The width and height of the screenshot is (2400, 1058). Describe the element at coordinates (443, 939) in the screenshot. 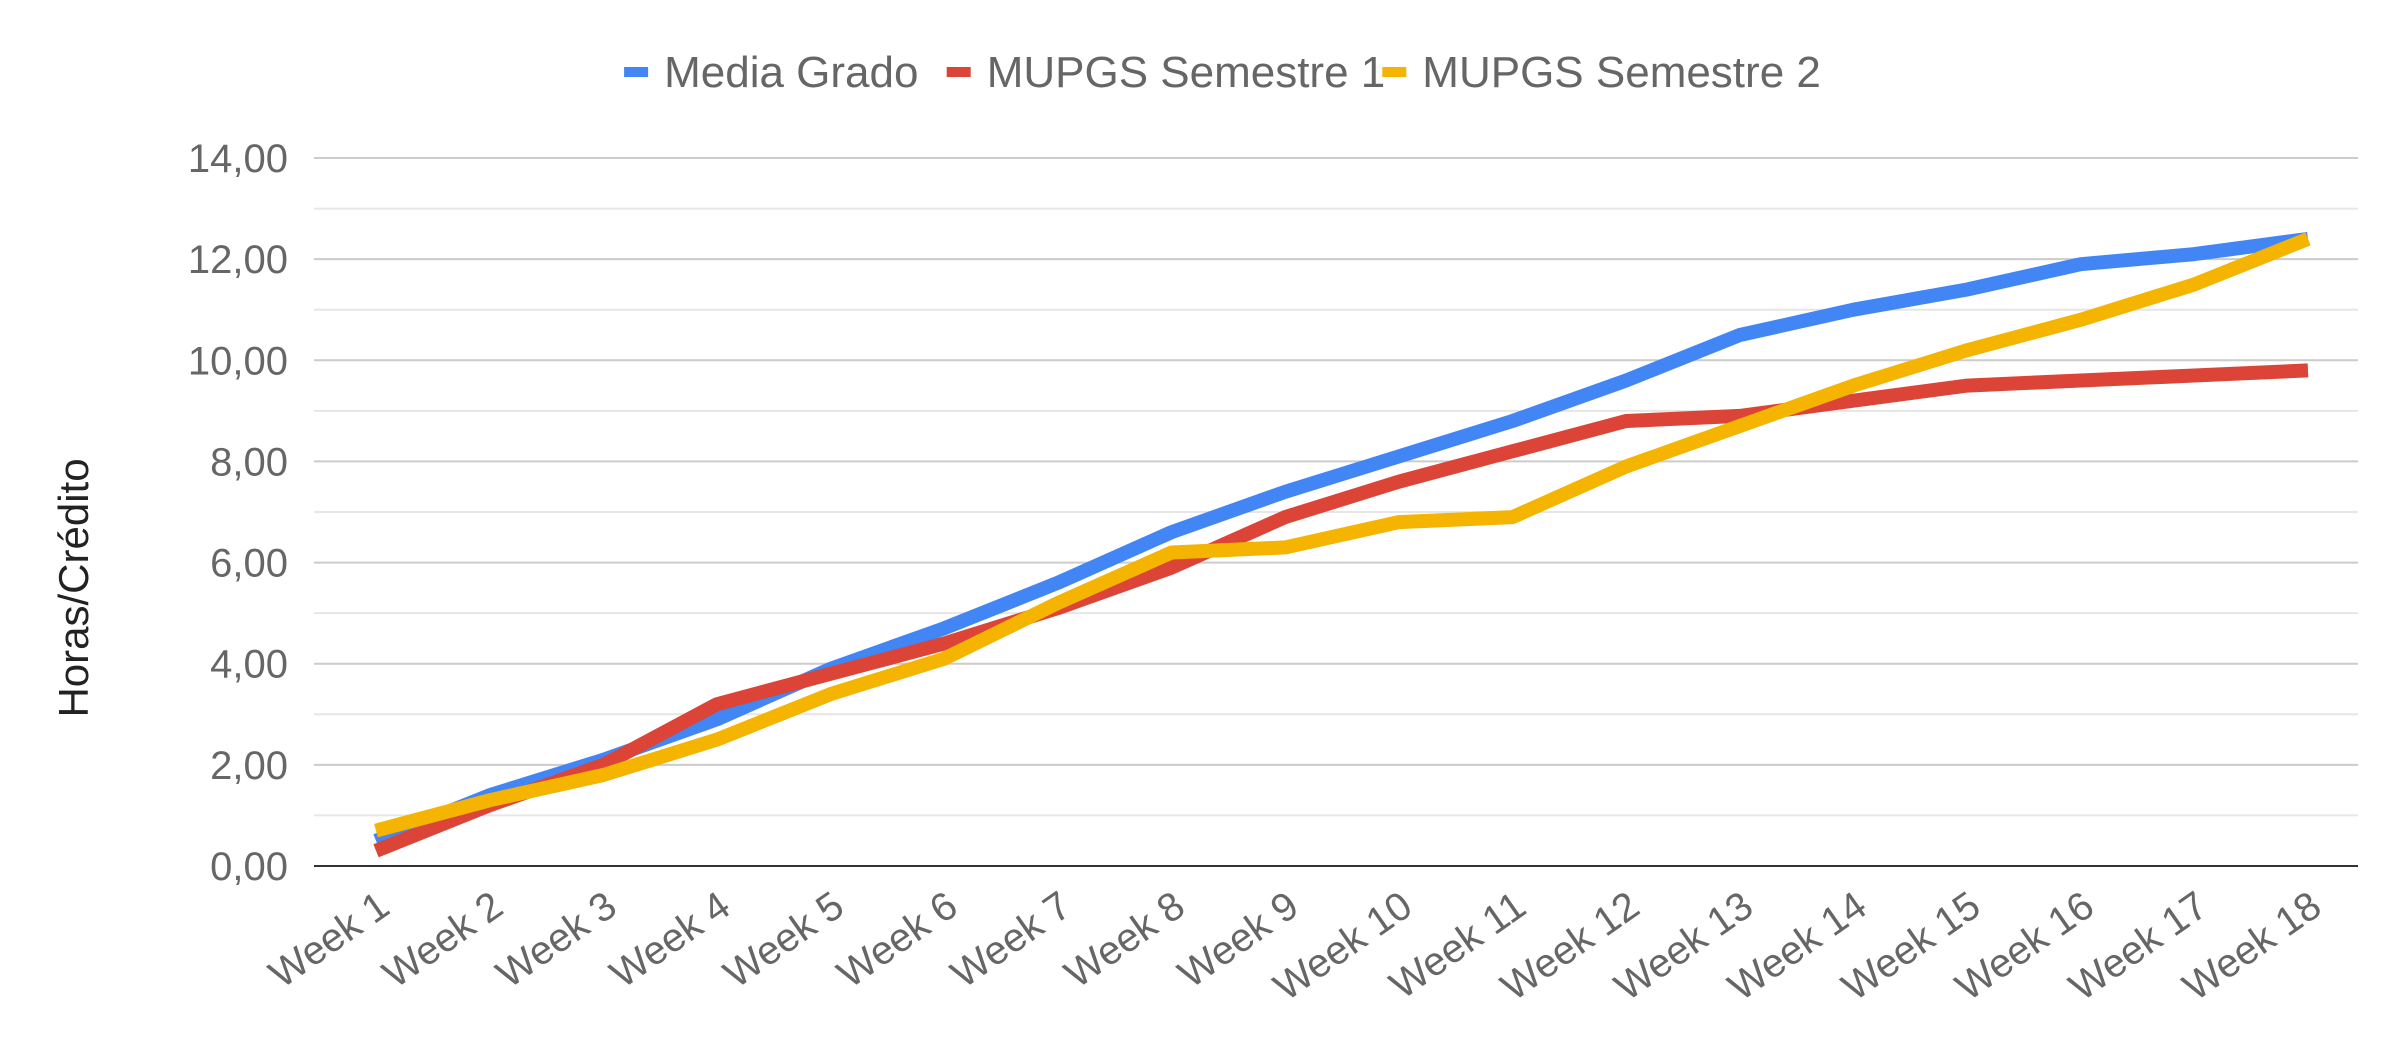

I see `x-tick-label: Week 2` at that location.